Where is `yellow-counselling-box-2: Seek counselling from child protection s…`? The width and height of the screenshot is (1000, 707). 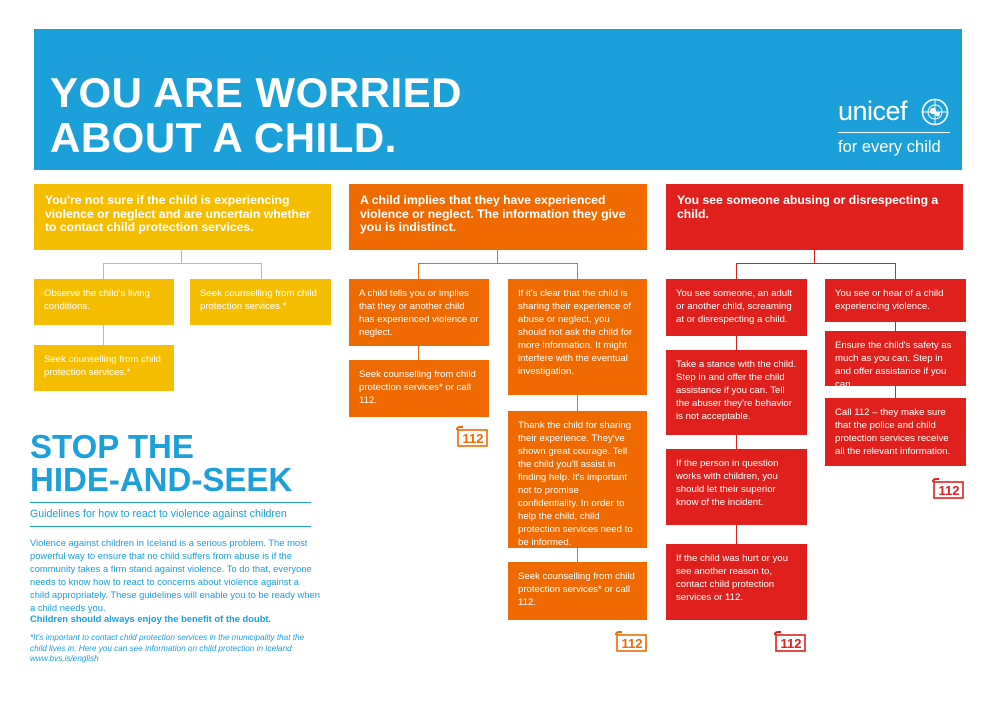 yellow-counselling-box-2: Seek counselling from child protection s… is located at coordinates (104, 368).